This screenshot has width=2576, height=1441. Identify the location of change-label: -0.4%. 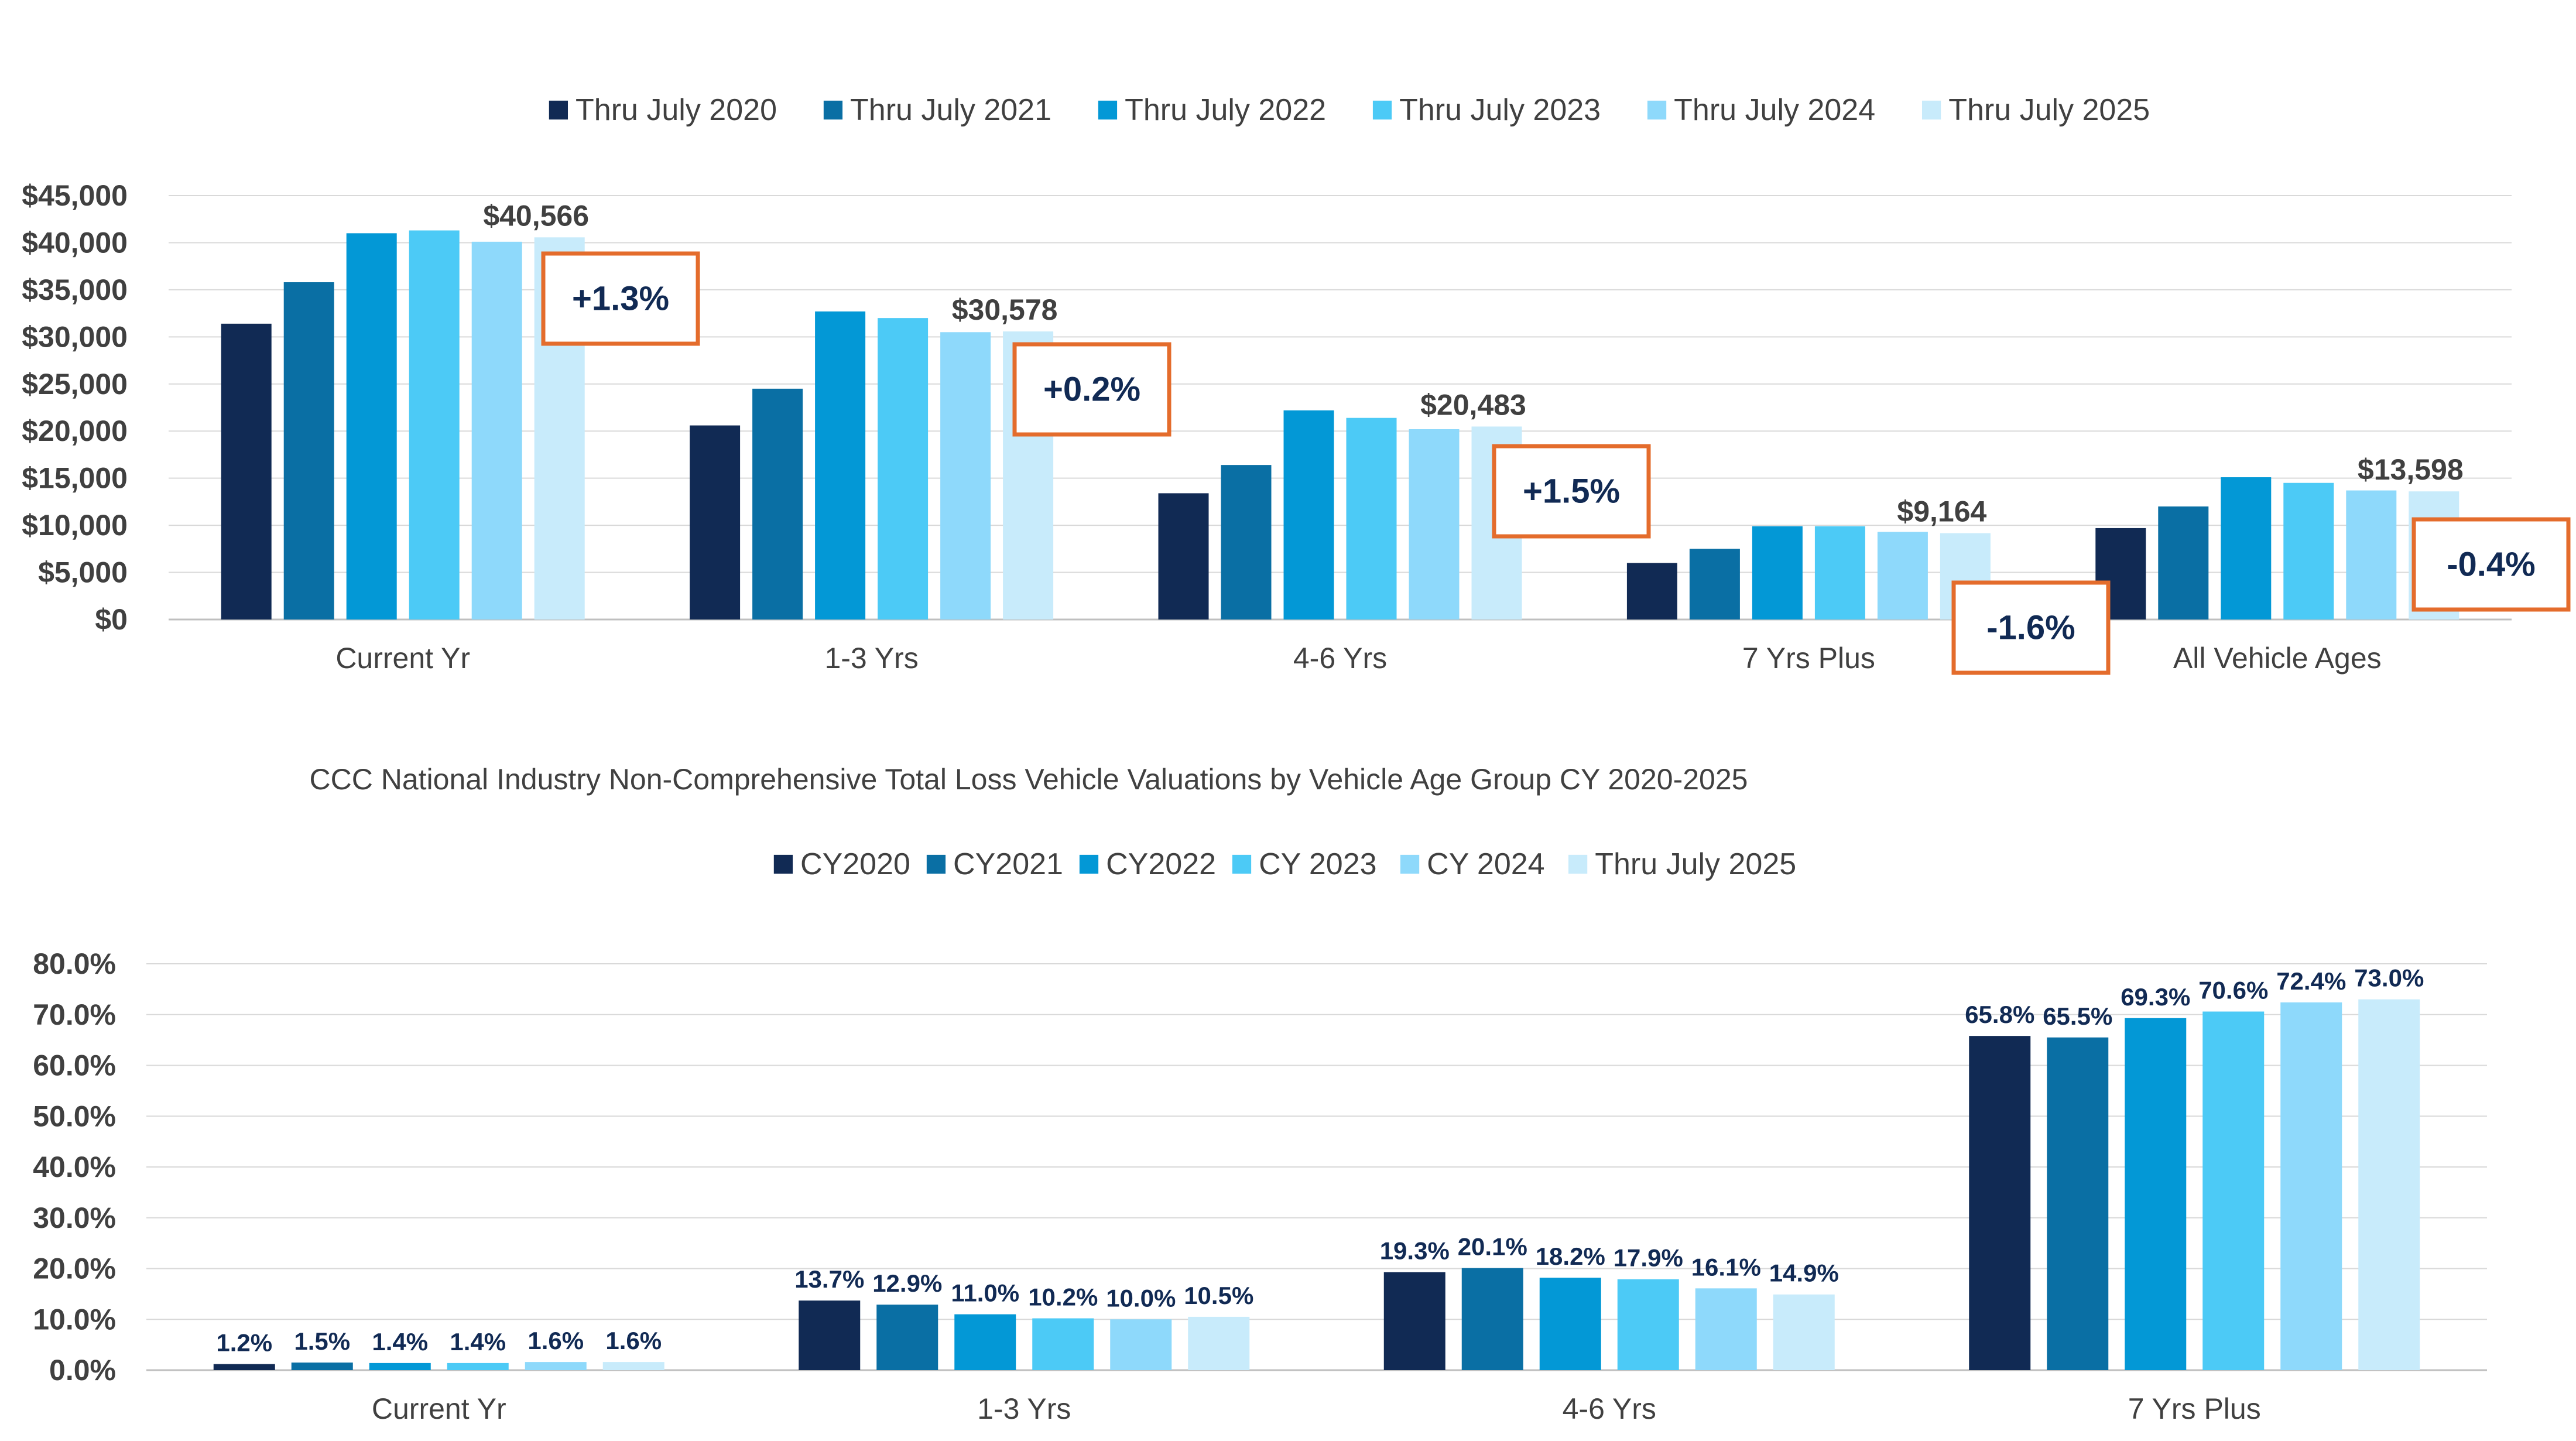
(2491, 565).